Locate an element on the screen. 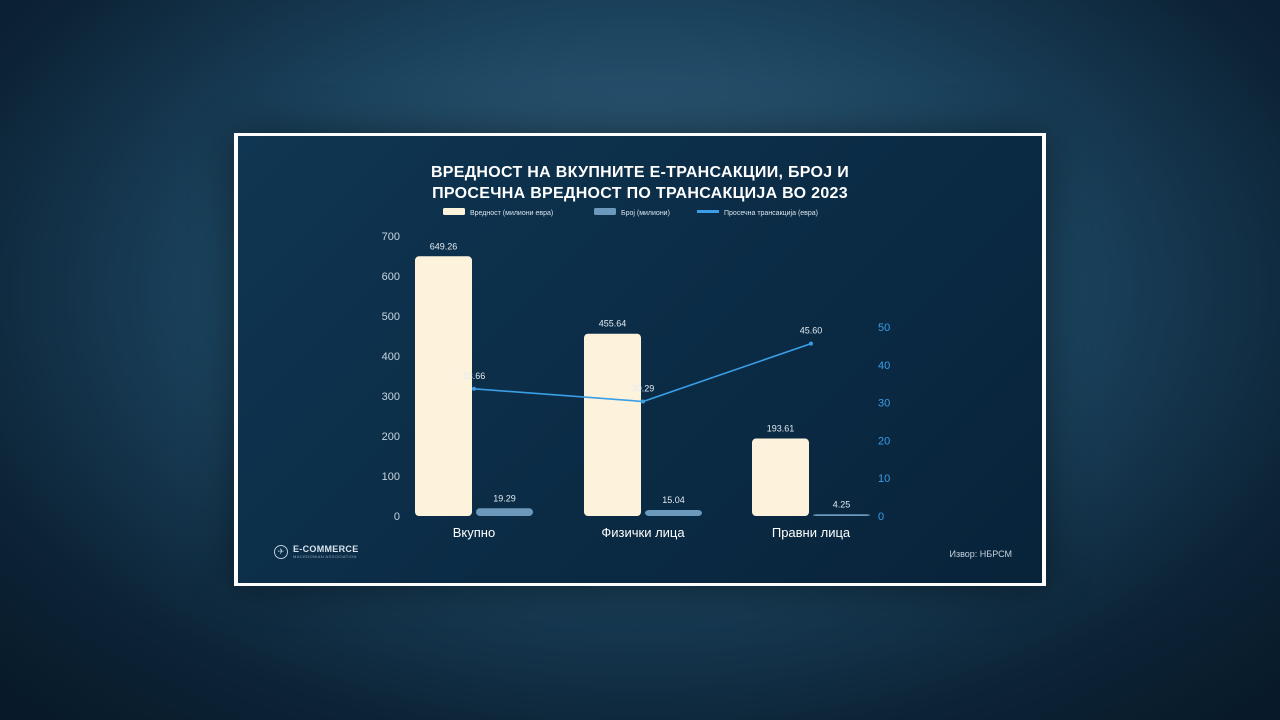 Image resolution: width=1280 pixels, height=720 pixels. bar-data-label: 193.61 is located at coordinates (781, 429).